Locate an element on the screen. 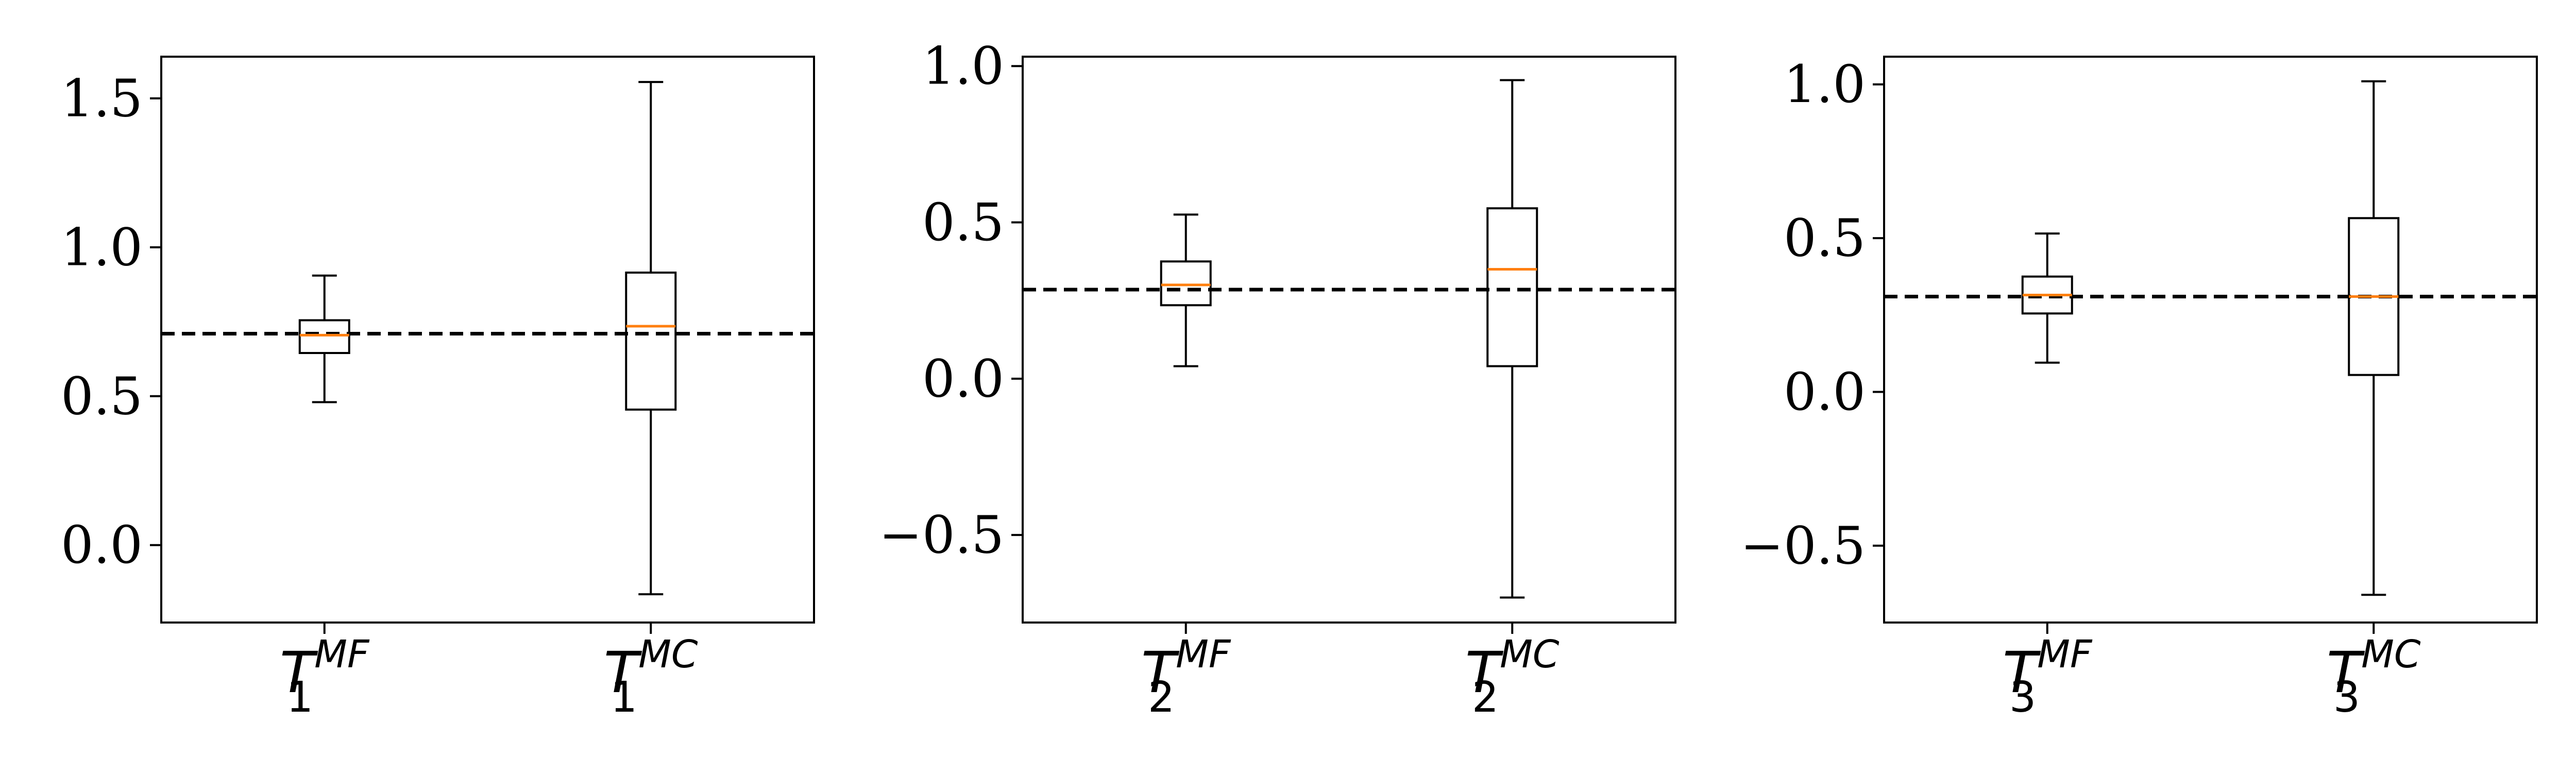 The width and height of the screenshot is (2576, 773). x-tick-label: TMC 1 is located at coordinates (651, 677).